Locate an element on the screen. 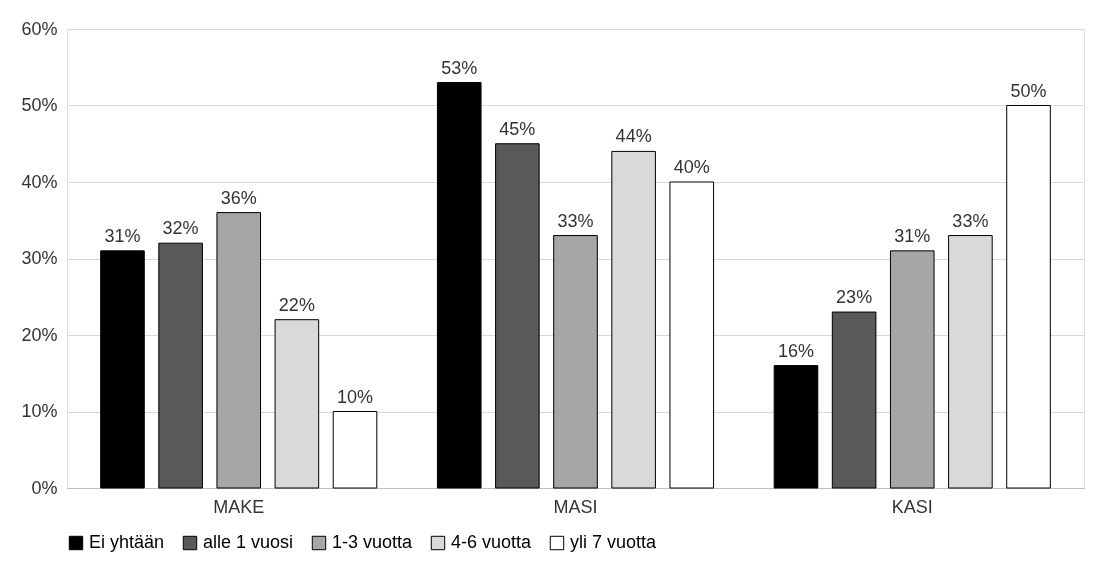 The height and width of the screenshot is (572, 1104). data-label: 16% is located at coordinates (795, 350).